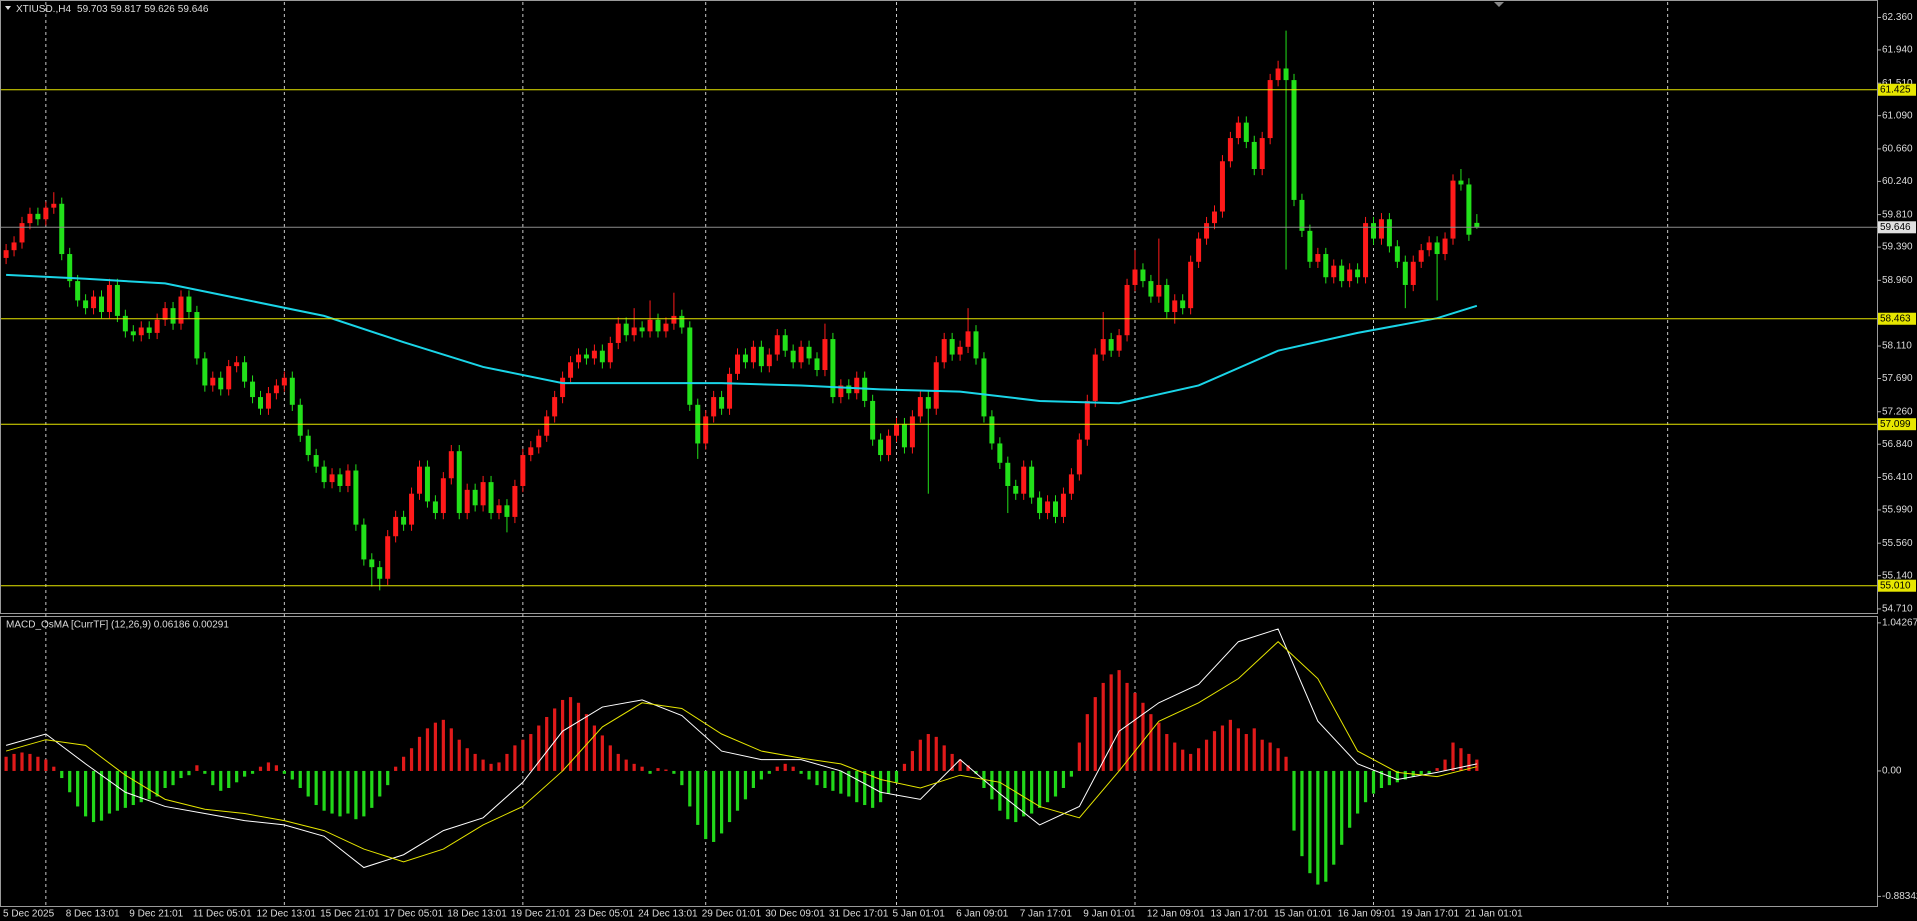  What do you see at coordinates (93, 914) in the screenshot?
I see `x-tick-label: 8 Dec 13:01` at bounding box center [93, 914].